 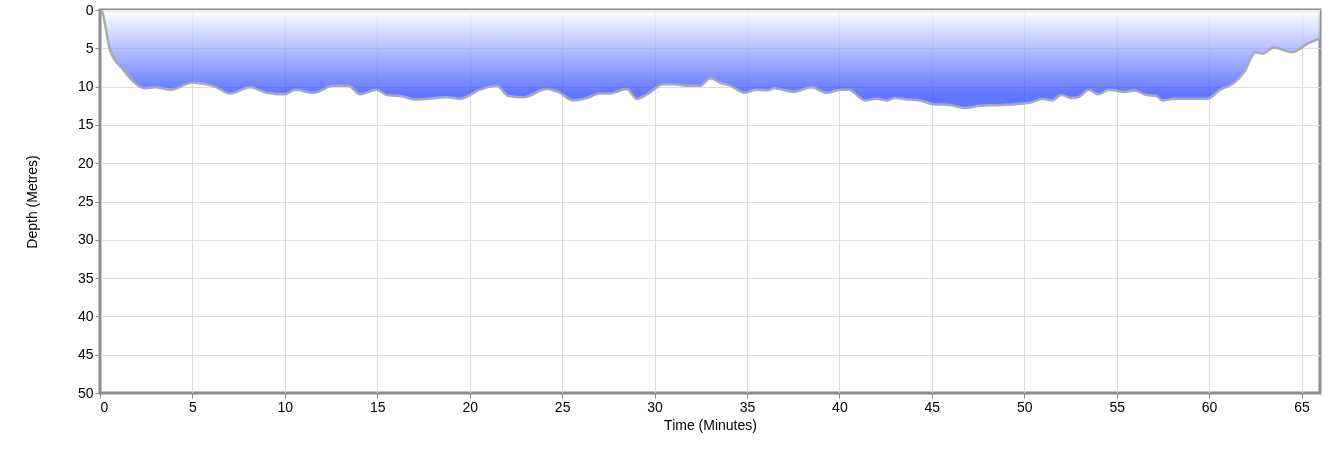 What do you see at coordinates (747, 406) in the screenshot?
I see `x-tick-label: 35` at bounding box center [747, 406].